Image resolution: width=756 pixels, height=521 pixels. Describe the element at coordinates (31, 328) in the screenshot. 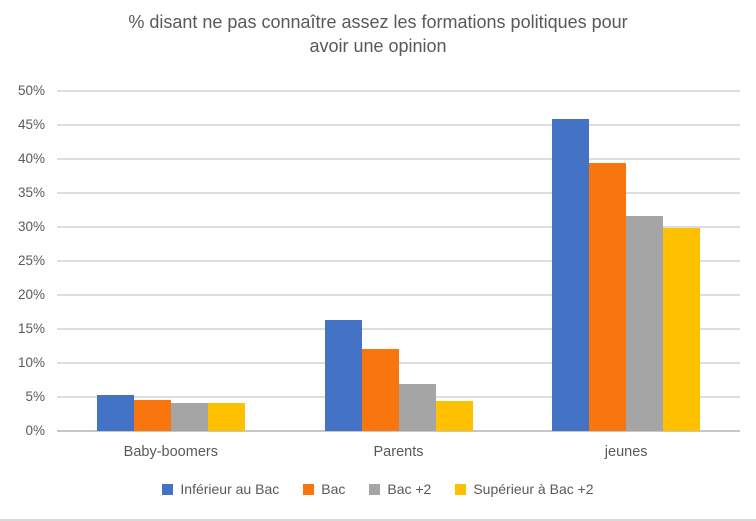

I see `y-axis-tick-label: 15%` at that location.